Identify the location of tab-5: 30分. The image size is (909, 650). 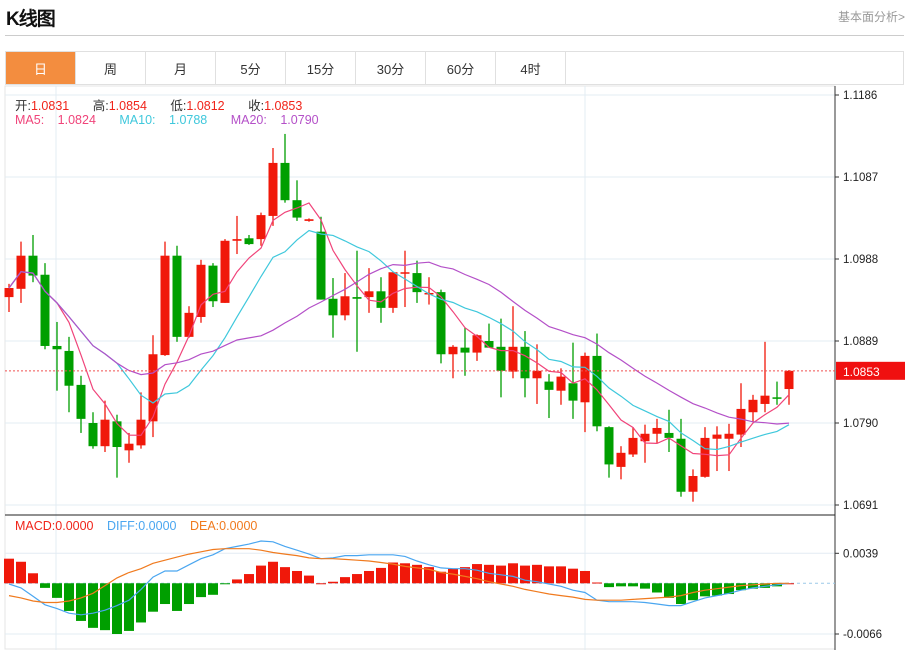
(391, 68).